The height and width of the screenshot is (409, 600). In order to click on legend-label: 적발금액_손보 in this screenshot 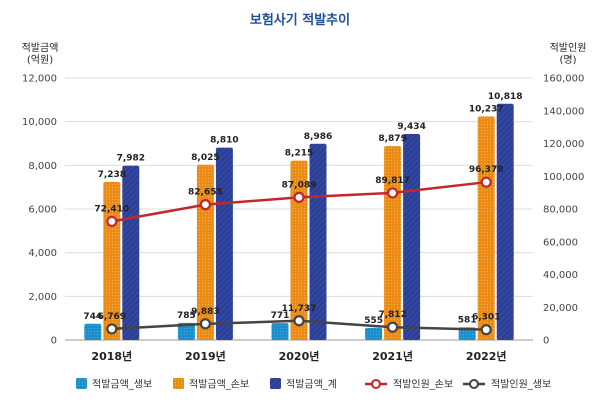, I will do `click(219, 385)`.